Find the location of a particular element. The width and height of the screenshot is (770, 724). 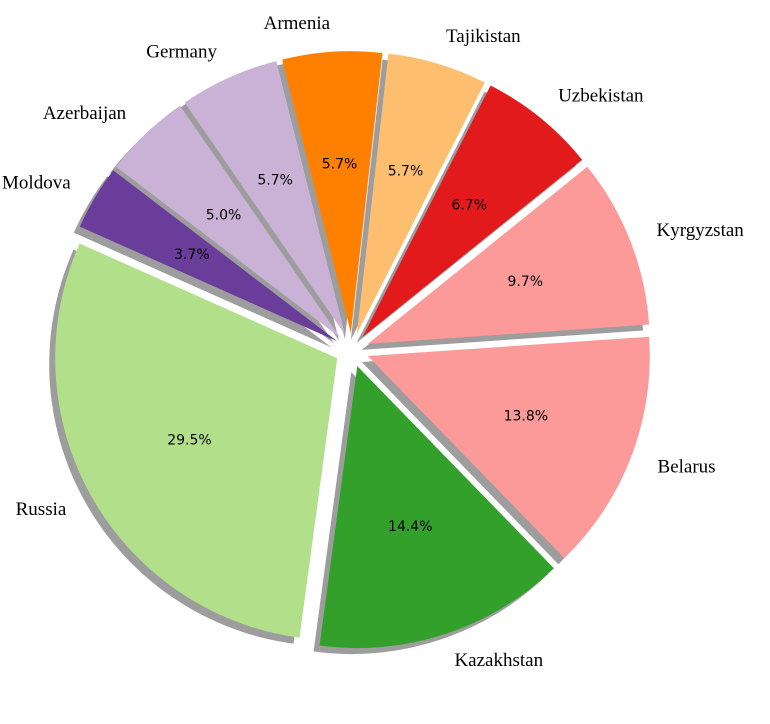

label-armenia: Armenia is located at coordinates (297, 23).